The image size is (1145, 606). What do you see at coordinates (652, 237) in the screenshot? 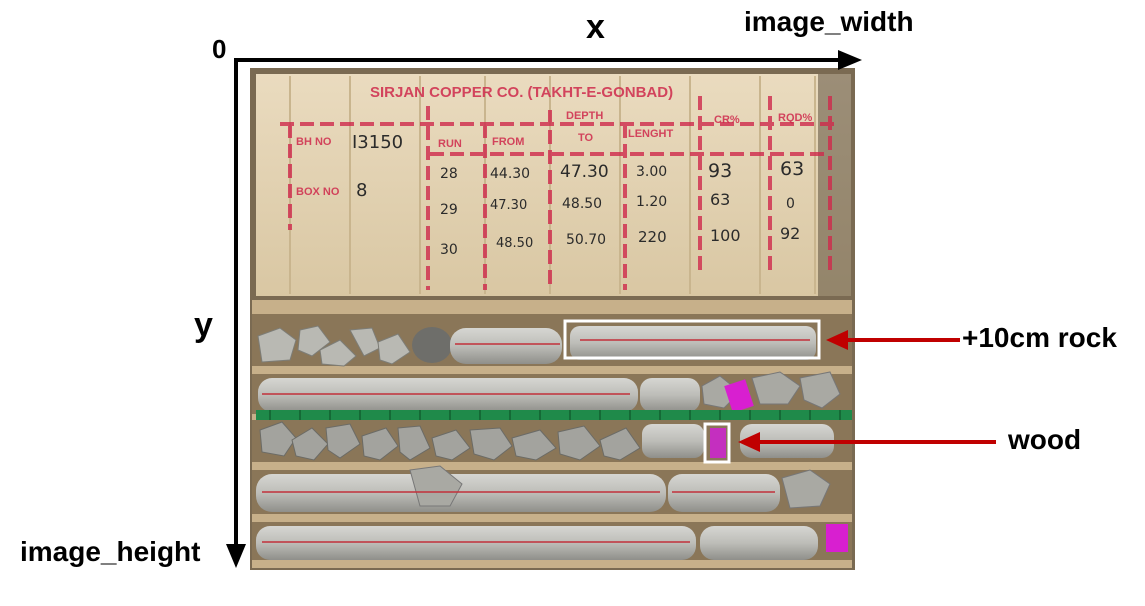
I see `lid-cell: 220` at bounding box center [652, 237].